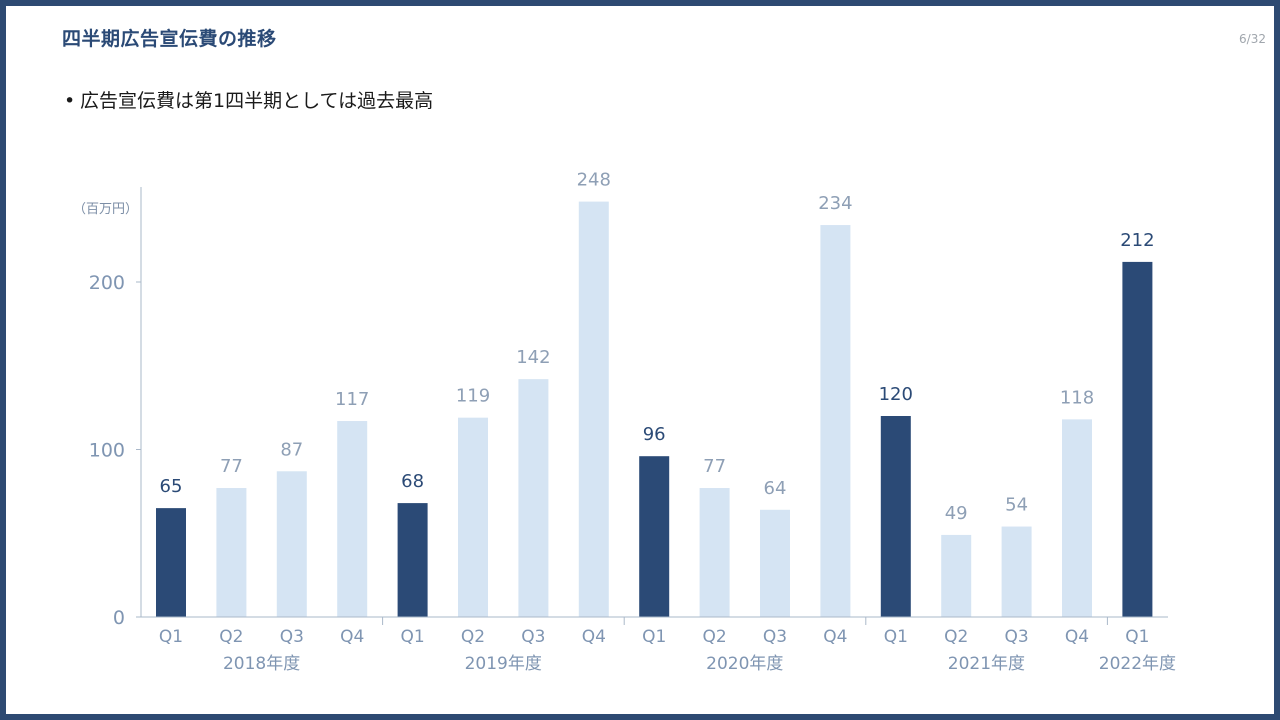  I want to click on data-label: 248, so click(594, 180).